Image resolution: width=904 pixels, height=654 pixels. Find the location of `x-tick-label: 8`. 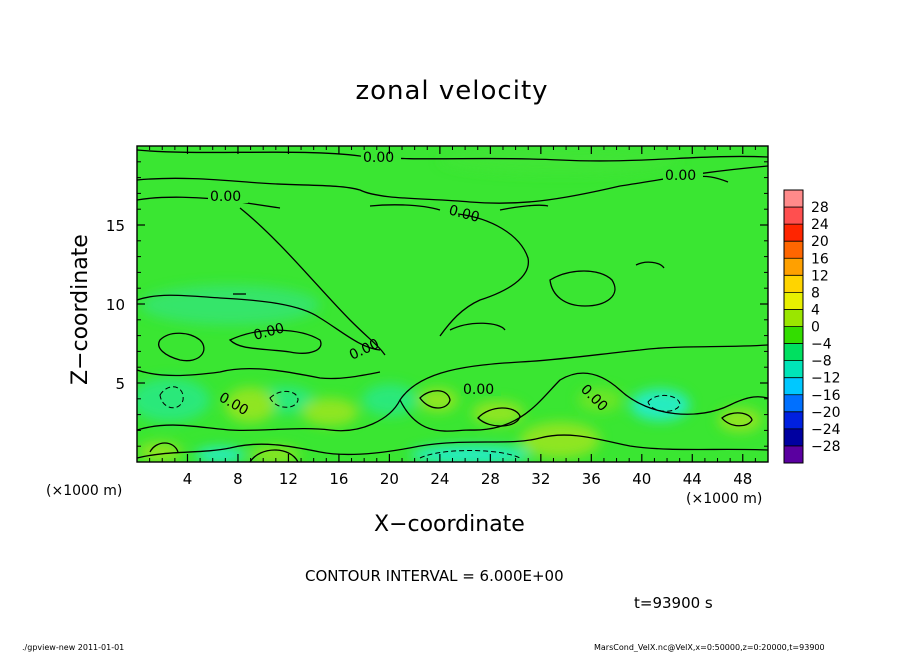

x-tick-label: 8 is located at coordinates (238, 479).